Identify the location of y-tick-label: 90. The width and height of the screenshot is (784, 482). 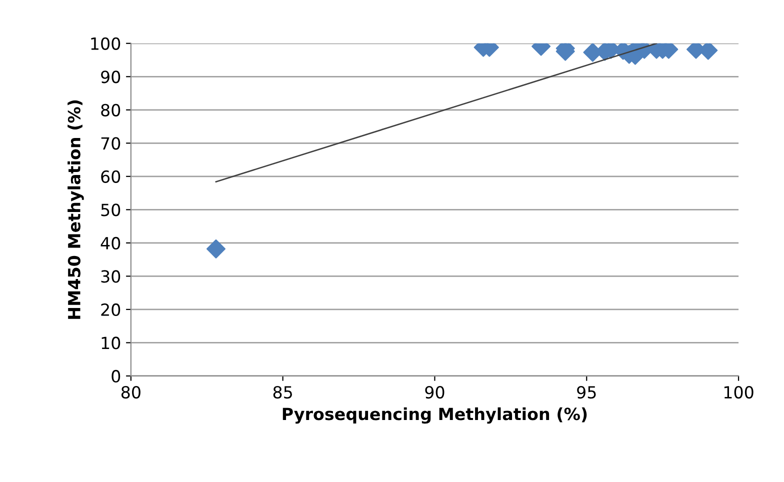
(110, 77).